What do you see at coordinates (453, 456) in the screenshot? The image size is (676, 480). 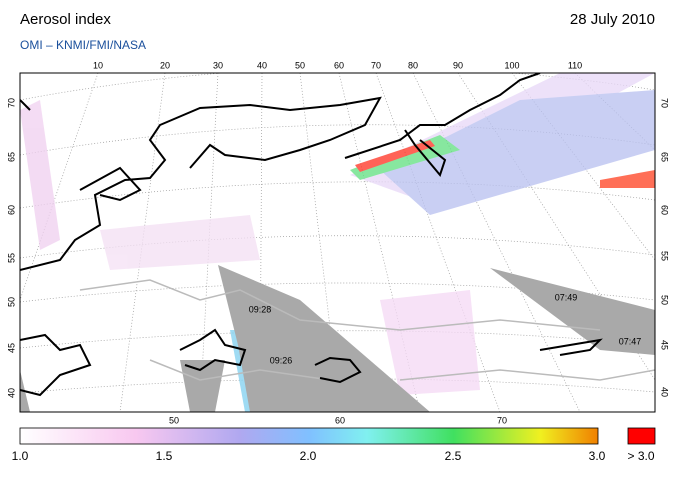 I see `colorbar-label: 2.5` at bounding box center [453, 456].